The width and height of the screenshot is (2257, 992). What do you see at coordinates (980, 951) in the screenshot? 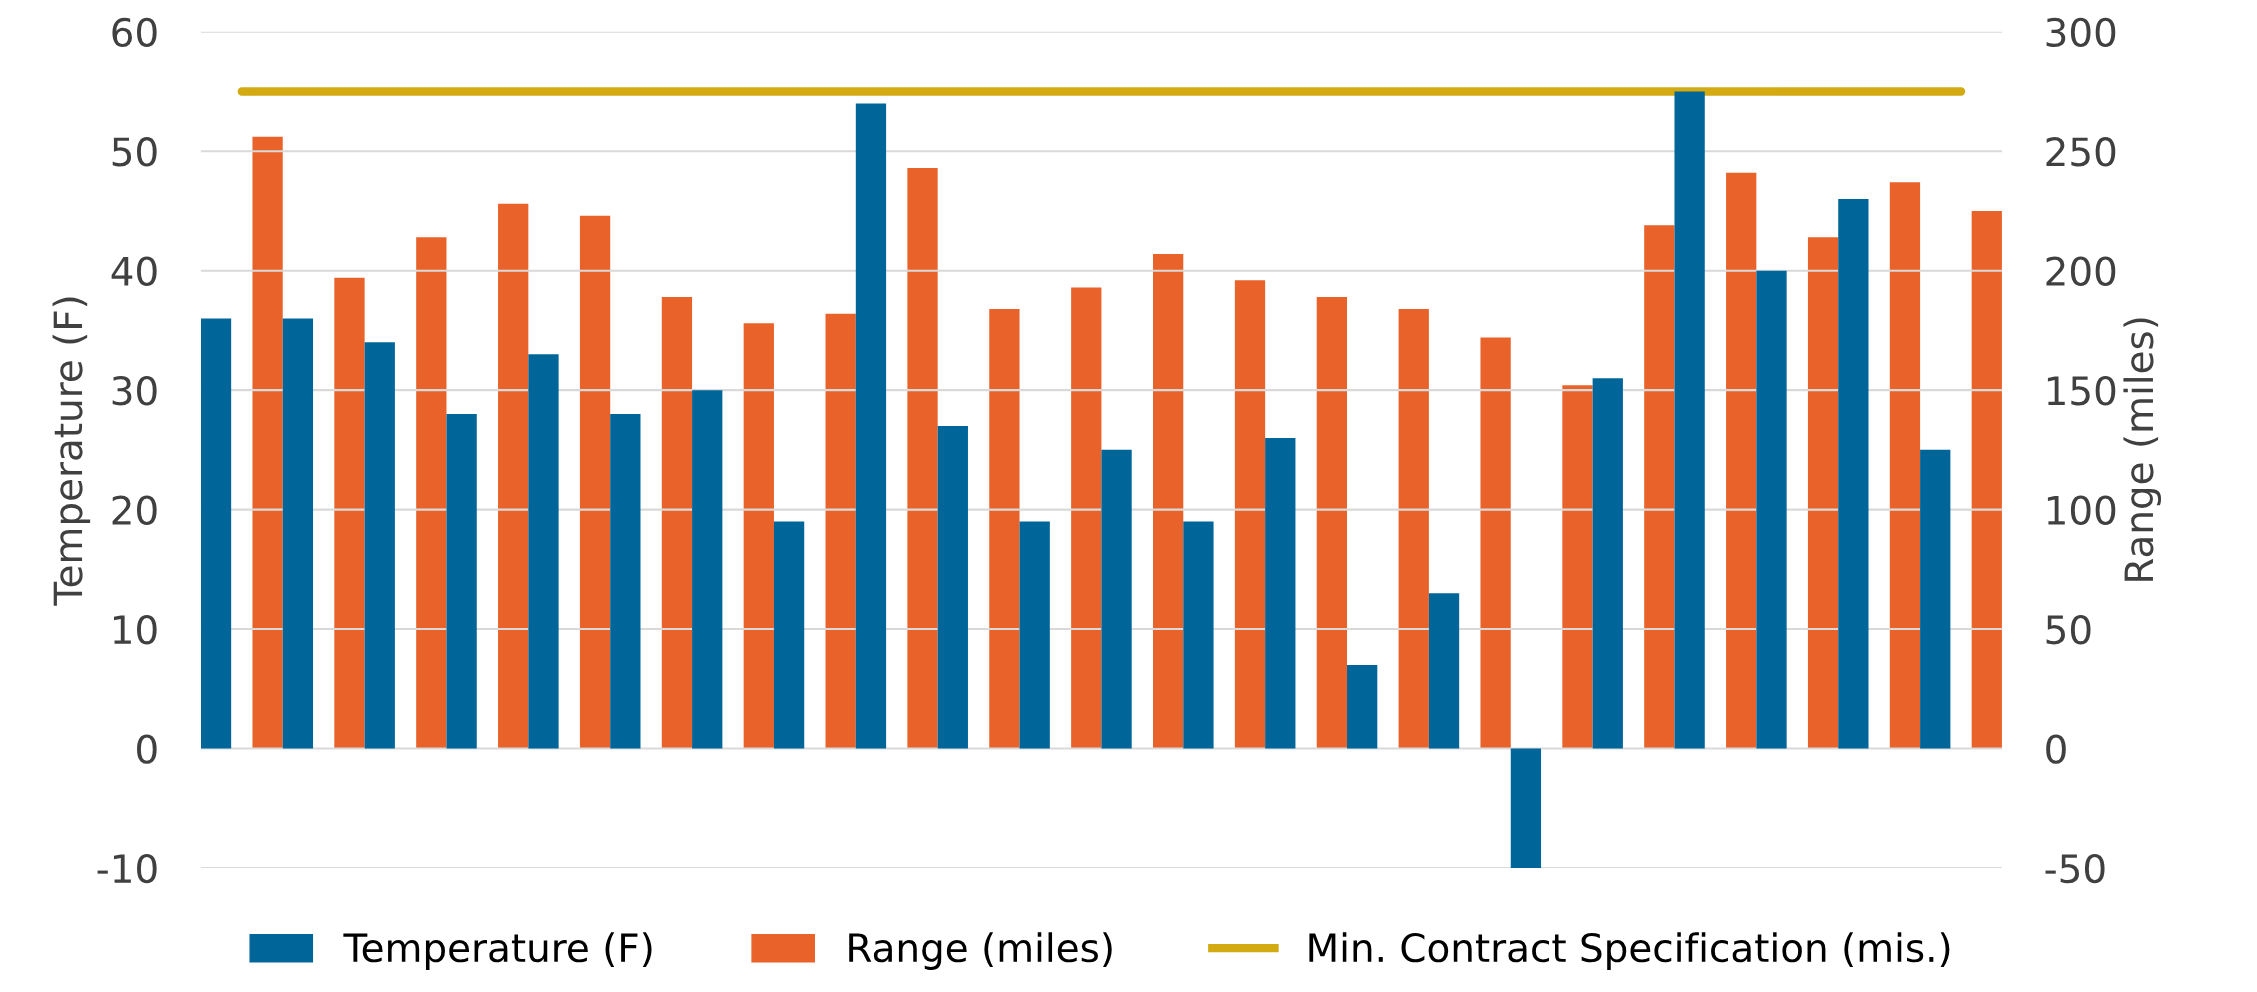
I see `legend-label: Range (miles)` at bounding box center [980, 951].